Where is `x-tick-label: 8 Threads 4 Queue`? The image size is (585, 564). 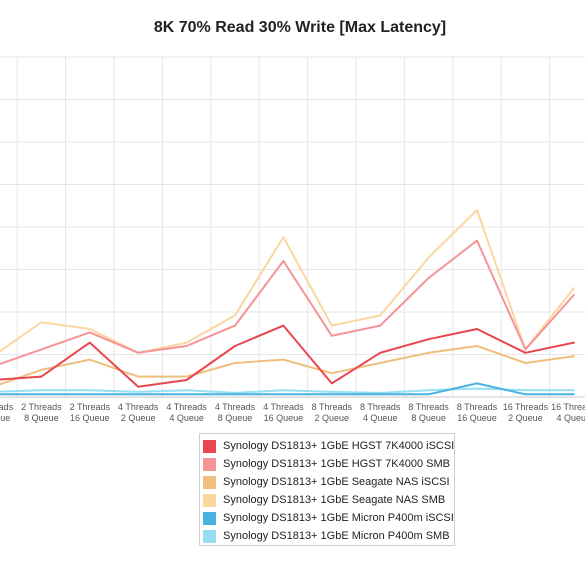 x-tick-label: 8 Threads 4 Queue is located at coordinates (380, 412).